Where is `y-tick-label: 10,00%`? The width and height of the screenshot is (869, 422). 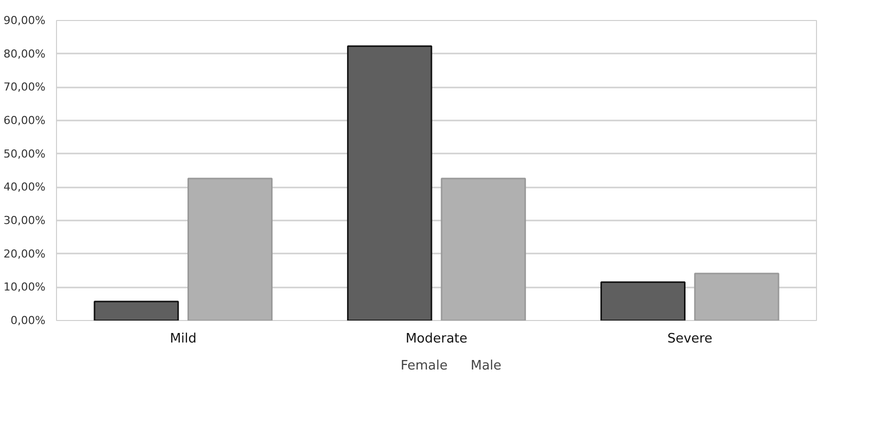 y-tick-label: 10,00% is located at coordinates (25, 287).